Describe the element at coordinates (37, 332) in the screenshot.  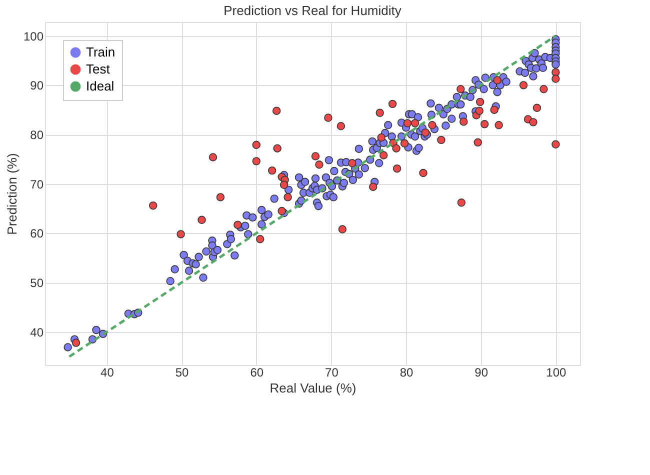
I see `y-tick-label: 40` at that location.